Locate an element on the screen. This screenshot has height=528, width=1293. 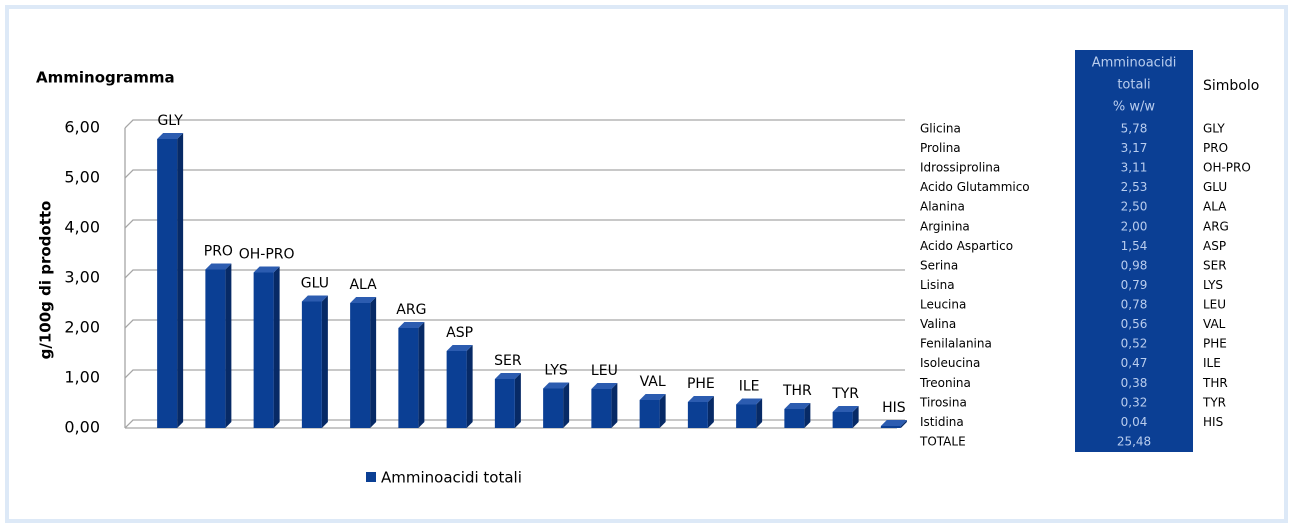
table-name: Alanina is located at coordinates (942, 207).